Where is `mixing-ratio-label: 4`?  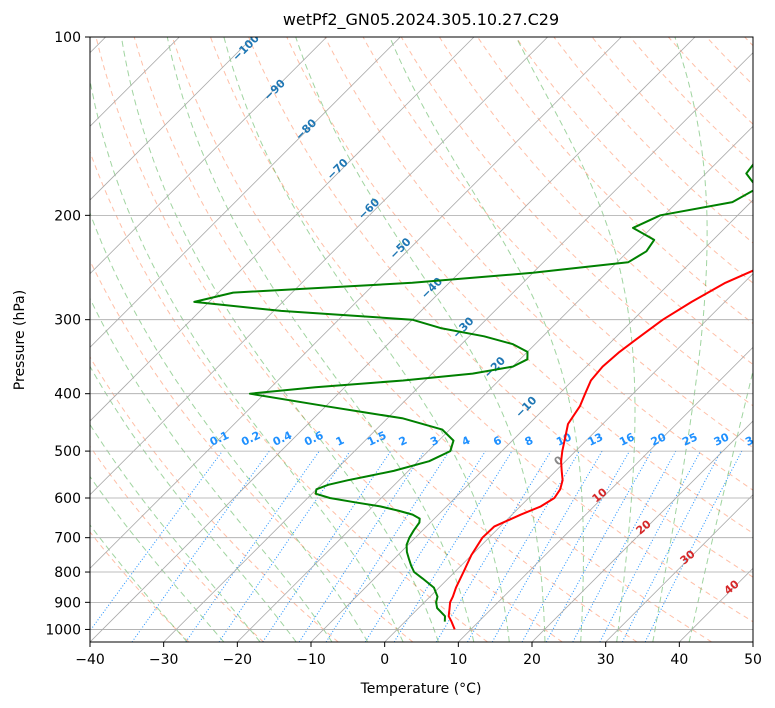 mixing-ratio-label: 4 is located at coordinates (466, 441).